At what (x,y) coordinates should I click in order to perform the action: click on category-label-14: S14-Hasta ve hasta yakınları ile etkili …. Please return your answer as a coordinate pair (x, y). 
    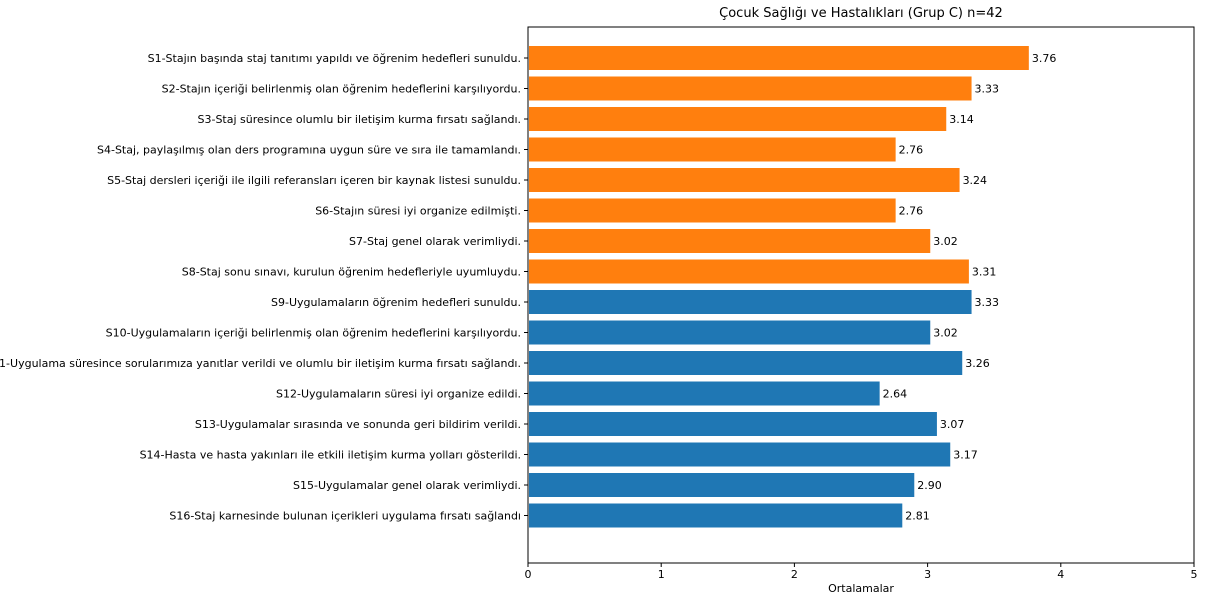
    Looking at the image, I should click on (330, 455).